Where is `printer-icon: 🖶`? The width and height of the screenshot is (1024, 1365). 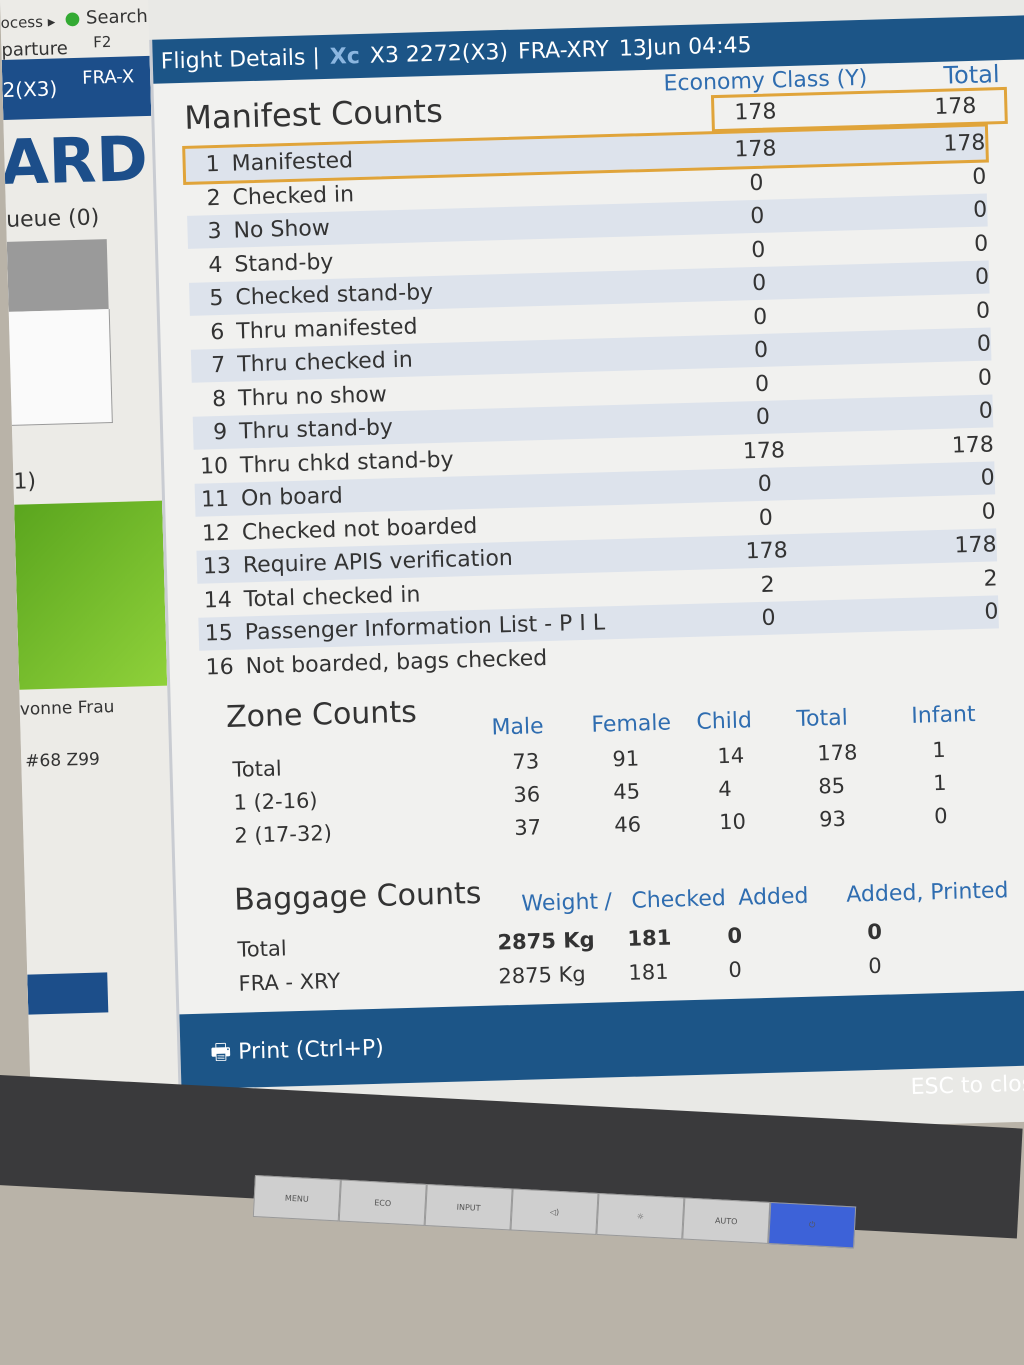 printer-icon: 🖶 is located at coordinates (221, 1052).